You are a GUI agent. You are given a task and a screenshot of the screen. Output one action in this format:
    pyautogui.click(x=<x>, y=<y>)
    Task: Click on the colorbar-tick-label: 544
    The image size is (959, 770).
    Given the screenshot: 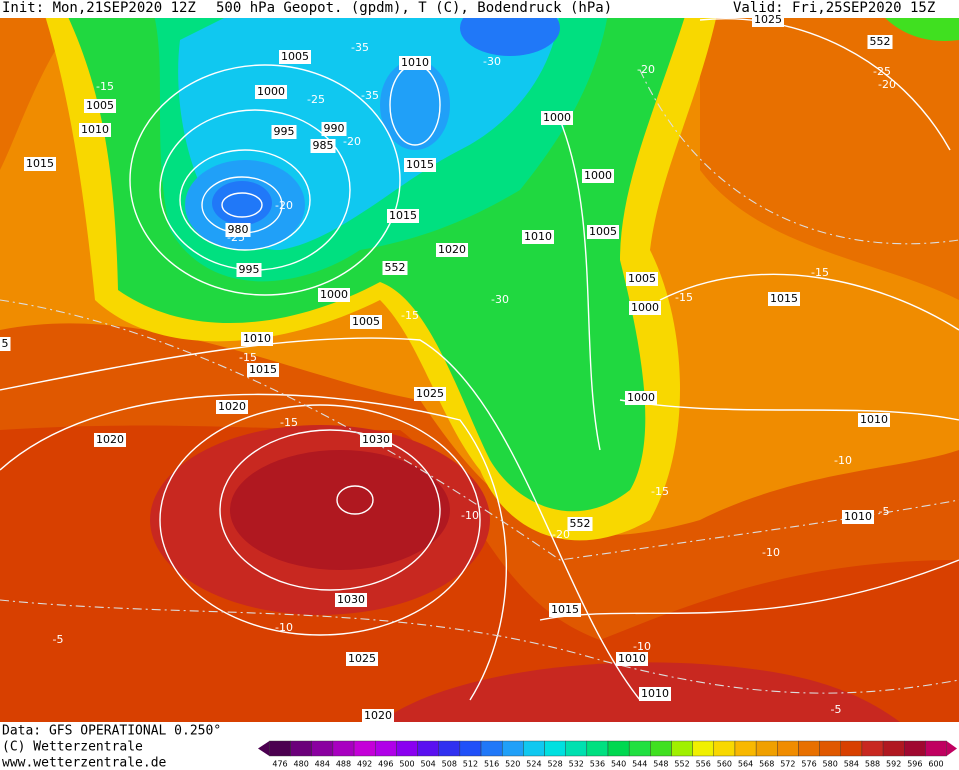 What is the action you would take?
    pyautogui.click(x=639, y=764)
    